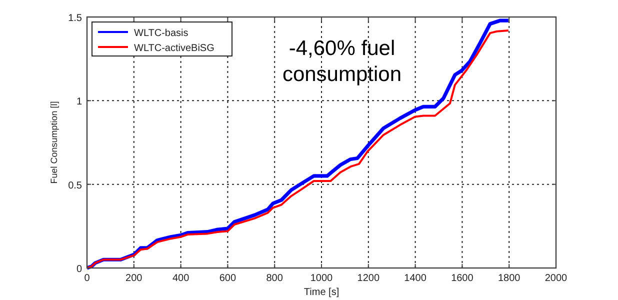 The image size is (618, 300). What do you see at coordinates (342, 61) in the screenshot?
I see `annotation: -4,60% fuel consumption` at bounding box center [342, 61].